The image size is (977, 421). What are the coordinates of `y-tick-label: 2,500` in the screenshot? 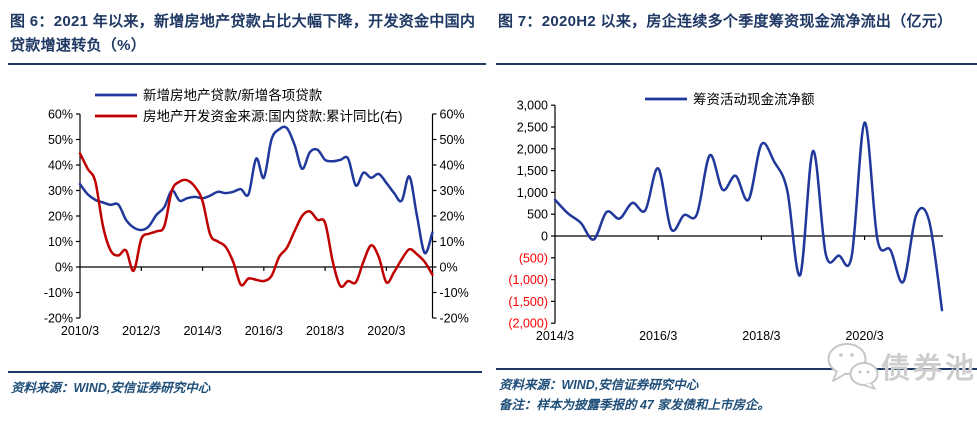 It's located at (532, 128).